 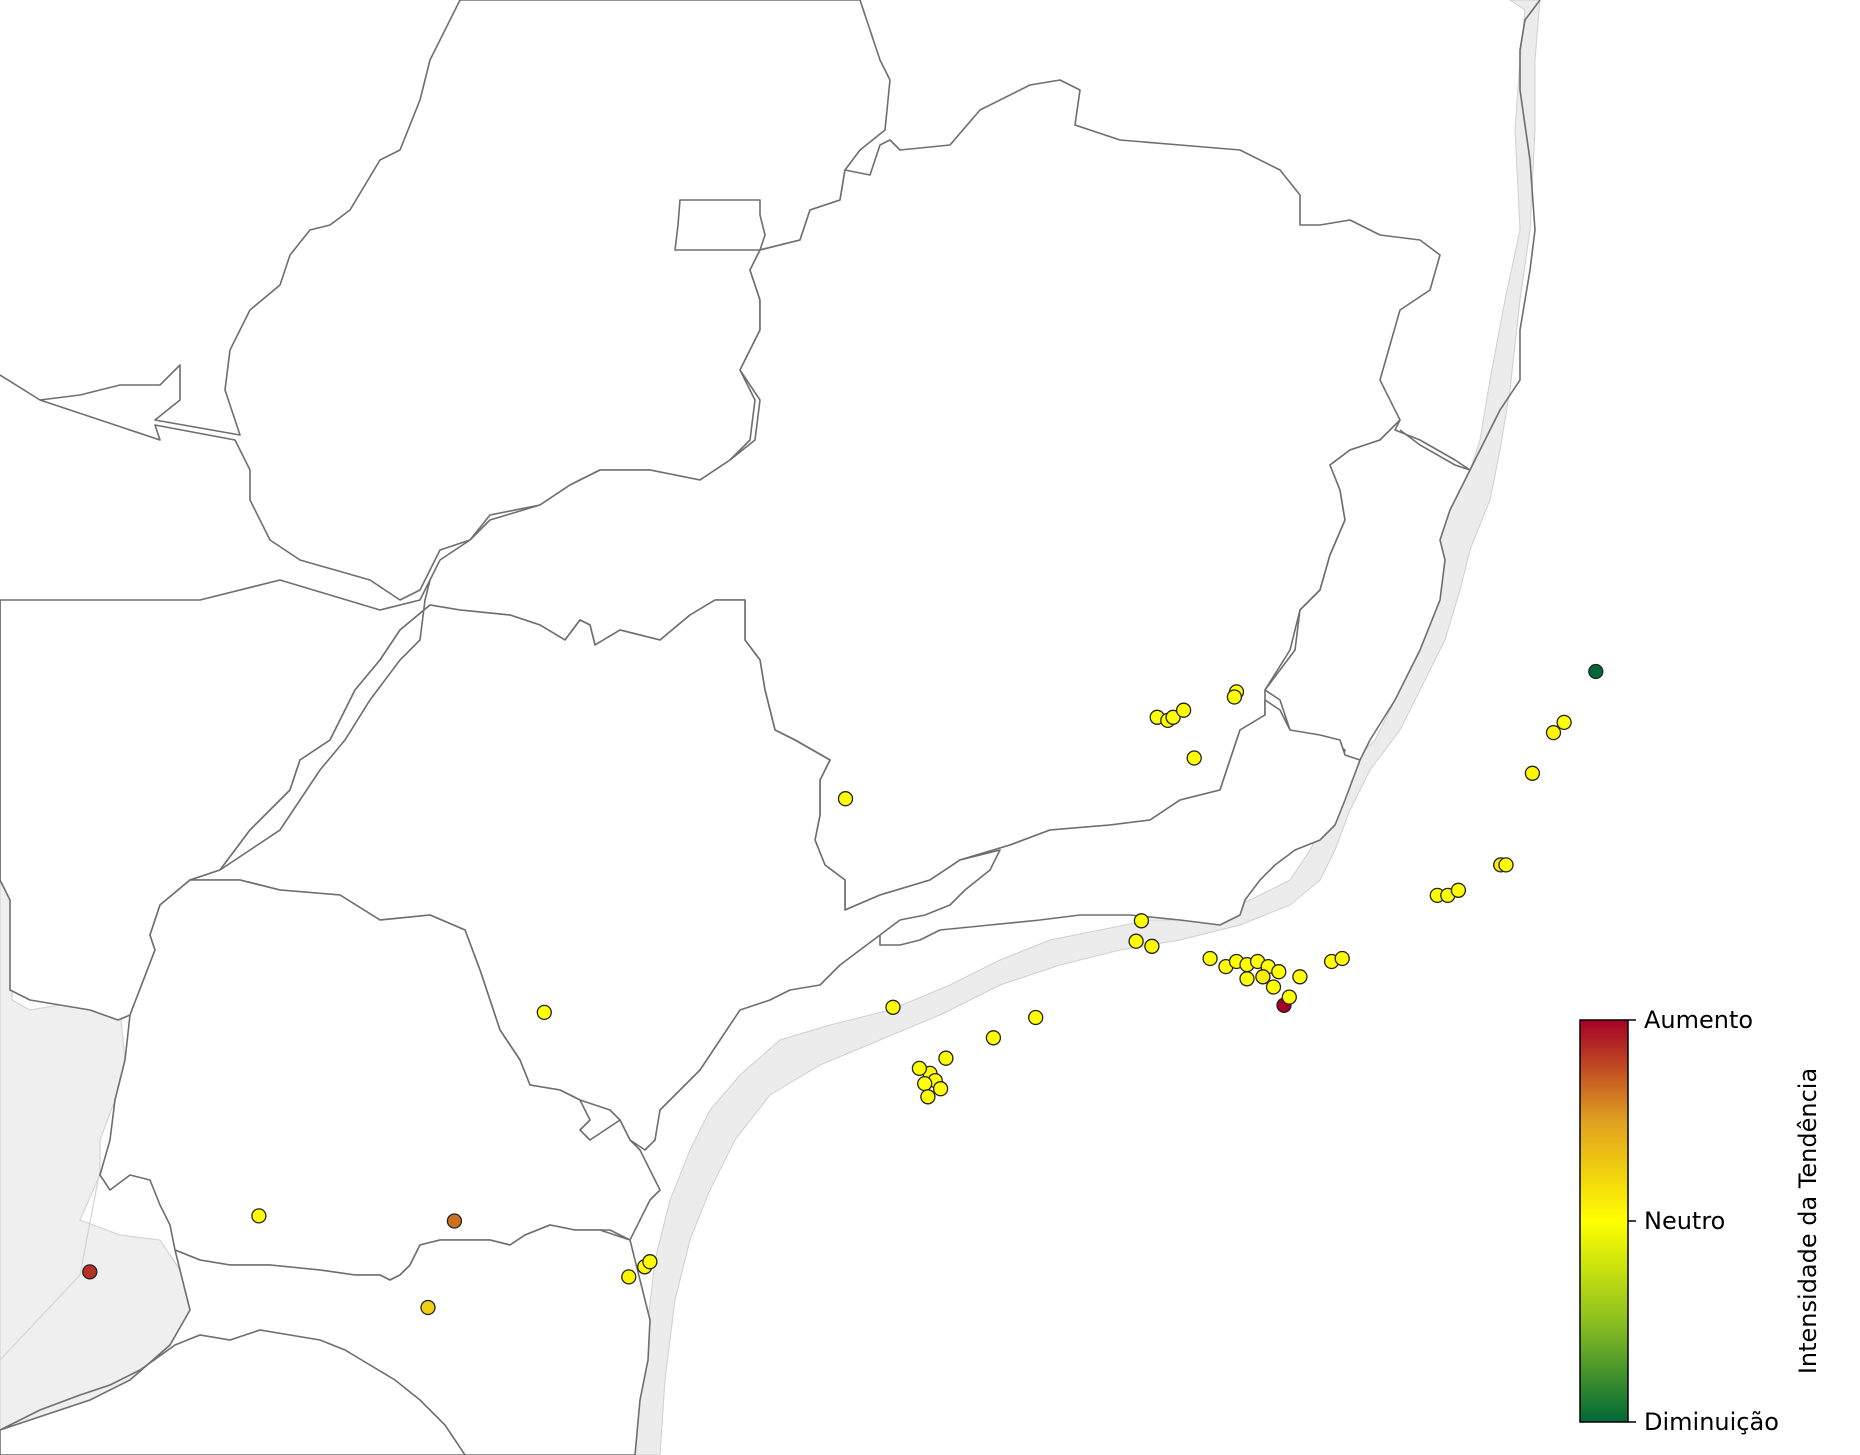 I want to click on state-federal-district, so click(x=720, y=225).